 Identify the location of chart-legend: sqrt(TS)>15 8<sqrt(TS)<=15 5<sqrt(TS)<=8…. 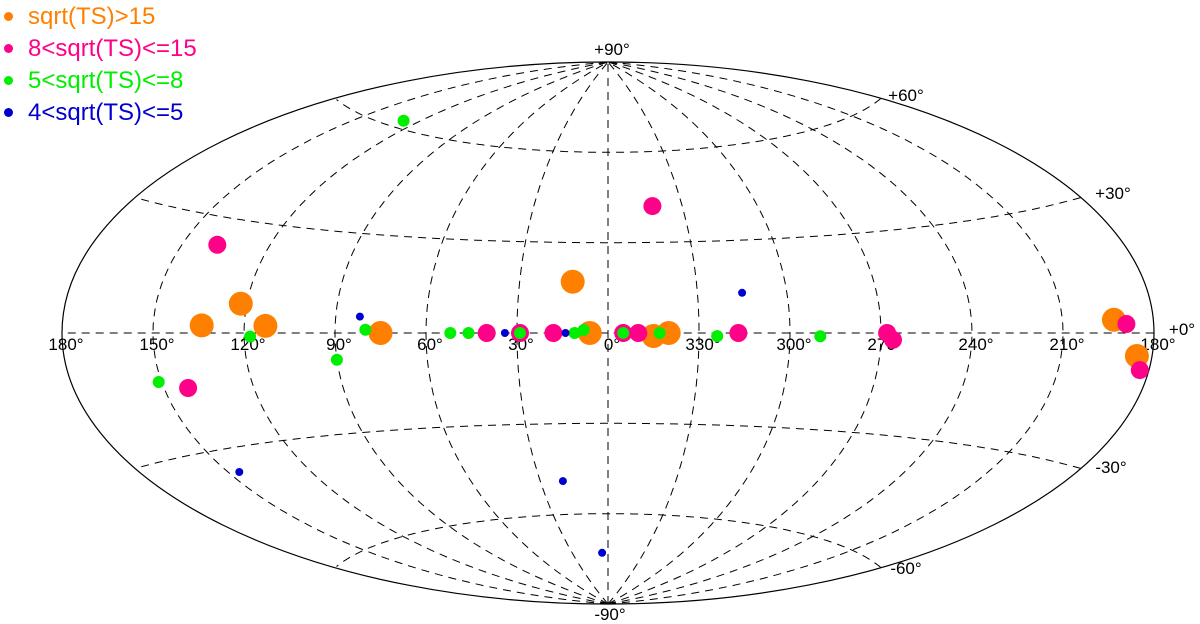
(100, 66).